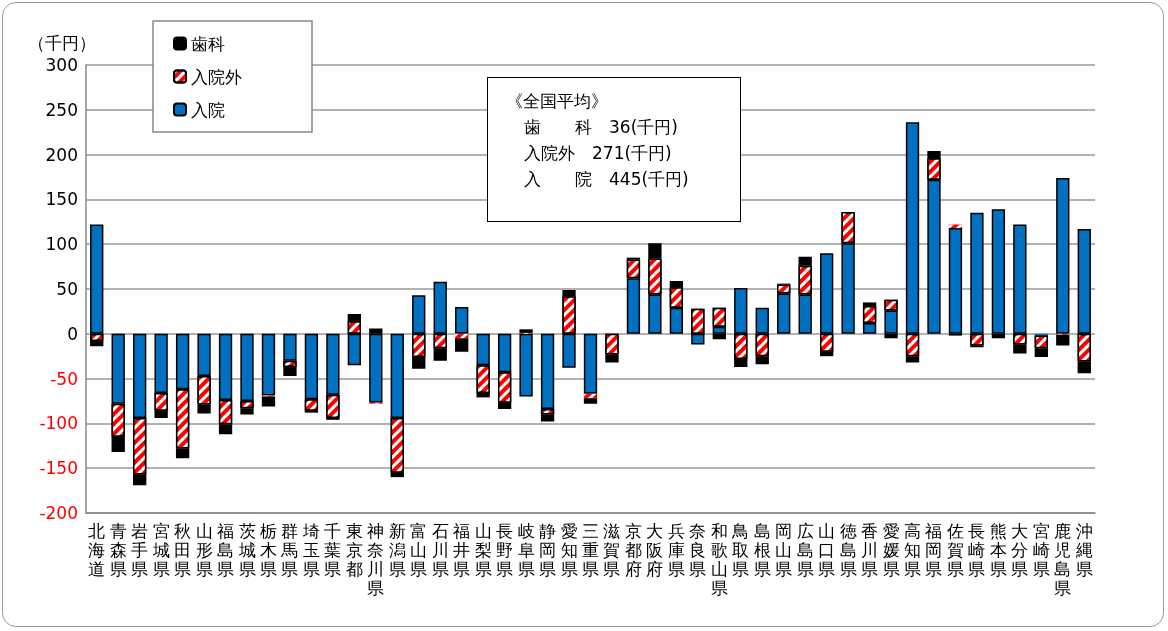 The image size is (1168, 631). What do you see at coordinates (183, 549) in the screenshot?
I see `x-tick-label: 秋田県` at bounding box center [183, 549].